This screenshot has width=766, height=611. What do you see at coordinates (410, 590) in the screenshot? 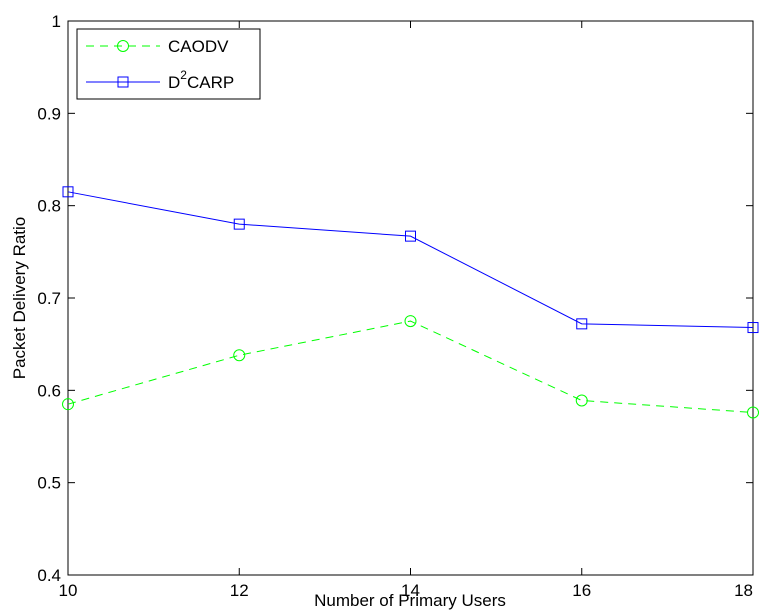
I see `x-tick-label: 14` at bounding box center [410, 590].